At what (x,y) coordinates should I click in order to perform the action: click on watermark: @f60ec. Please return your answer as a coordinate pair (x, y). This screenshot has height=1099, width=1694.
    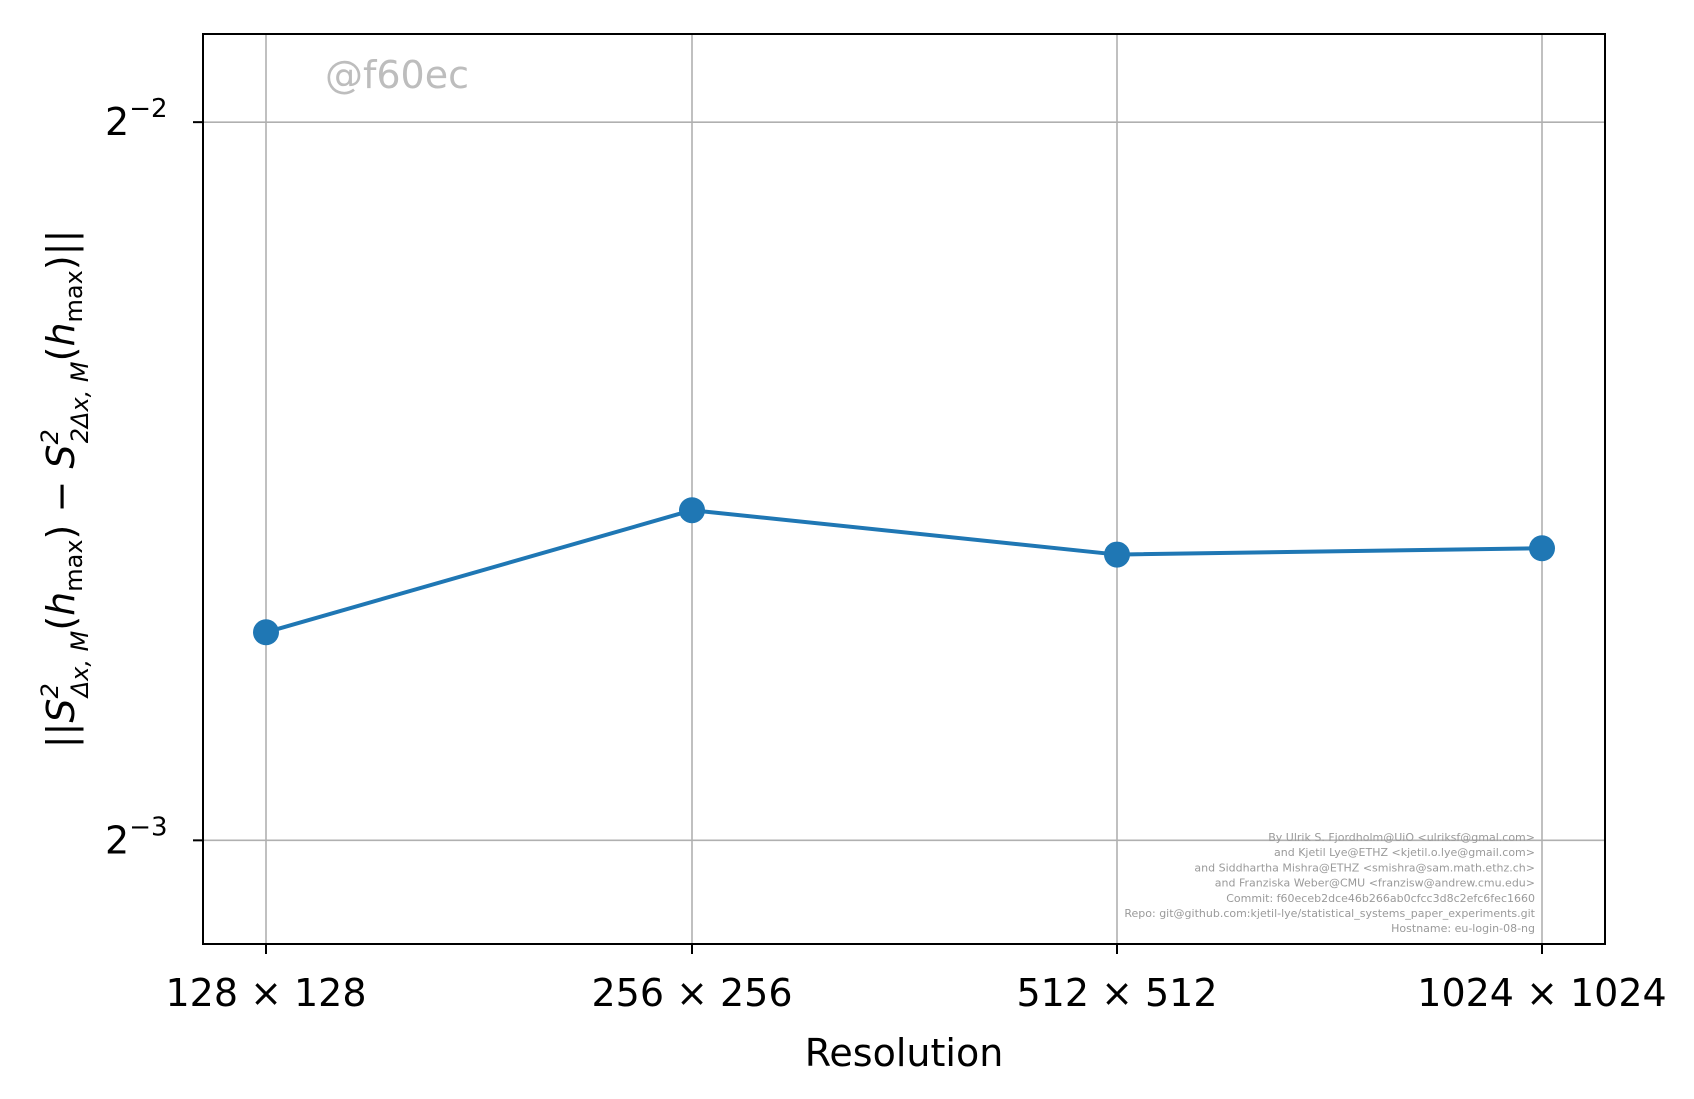
    Looking at the image, I should click on (397, 75).